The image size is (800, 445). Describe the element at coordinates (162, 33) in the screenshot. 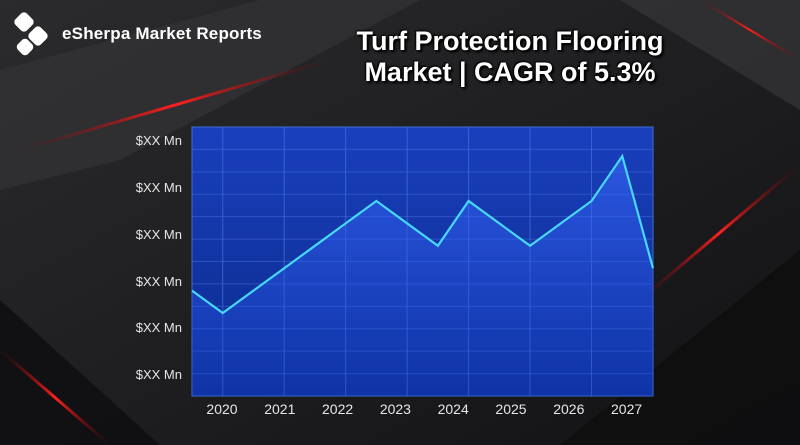

I see `brand-name: eSherpa Market Reports` at that location.